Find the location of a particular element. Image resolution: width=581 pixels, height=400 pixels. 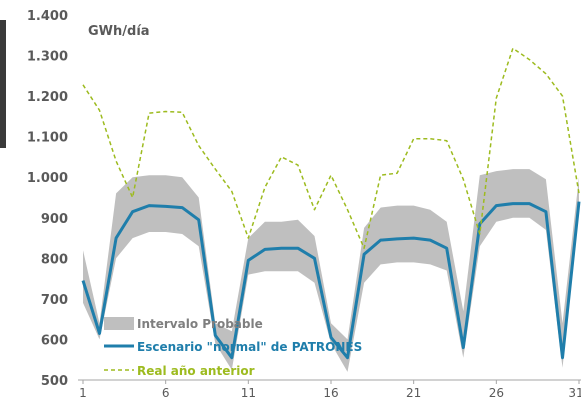

x-tick-labels: 1 6 11 16 21 26 31 is located at coordinates (330, 390).